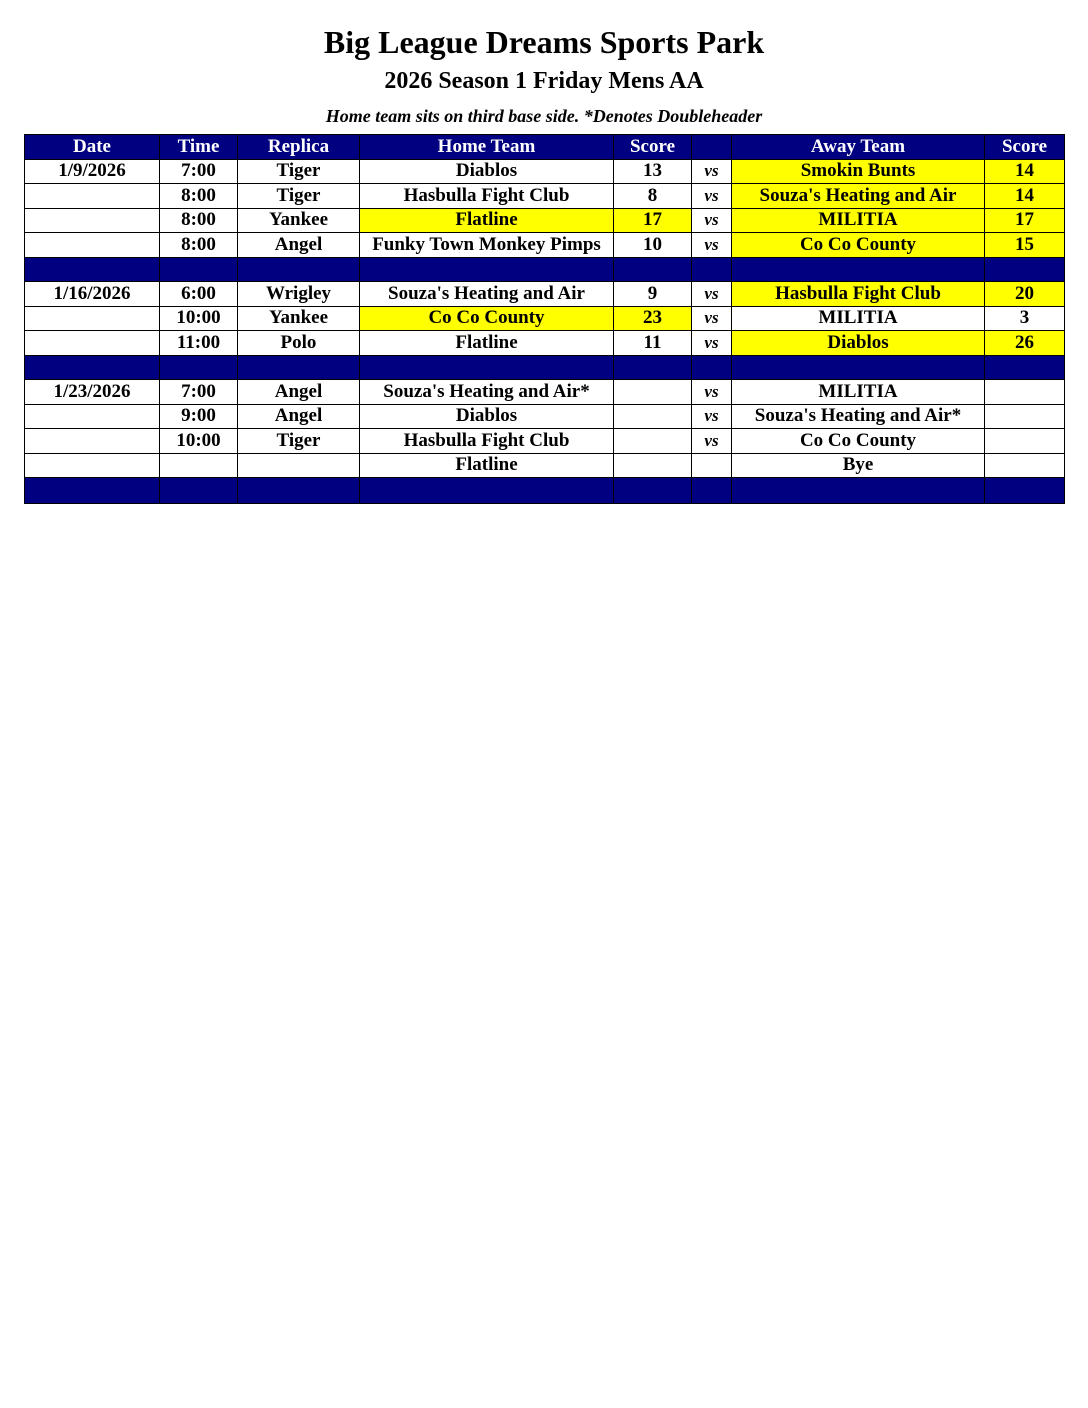 Image resolution: width=1088 pixels, height=1408 pixels. What do you see at coordinates (544, 42) in the screenshot?
I see `page-title: Big League Dreams Sports Park` at bounding box center [544, 42].